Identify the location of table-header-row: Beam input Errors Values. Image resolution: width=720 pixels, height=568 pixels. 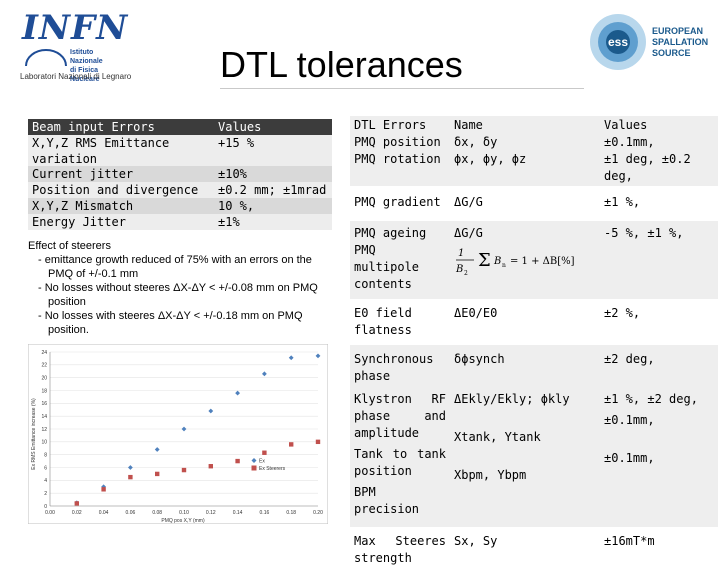
(180, 127).